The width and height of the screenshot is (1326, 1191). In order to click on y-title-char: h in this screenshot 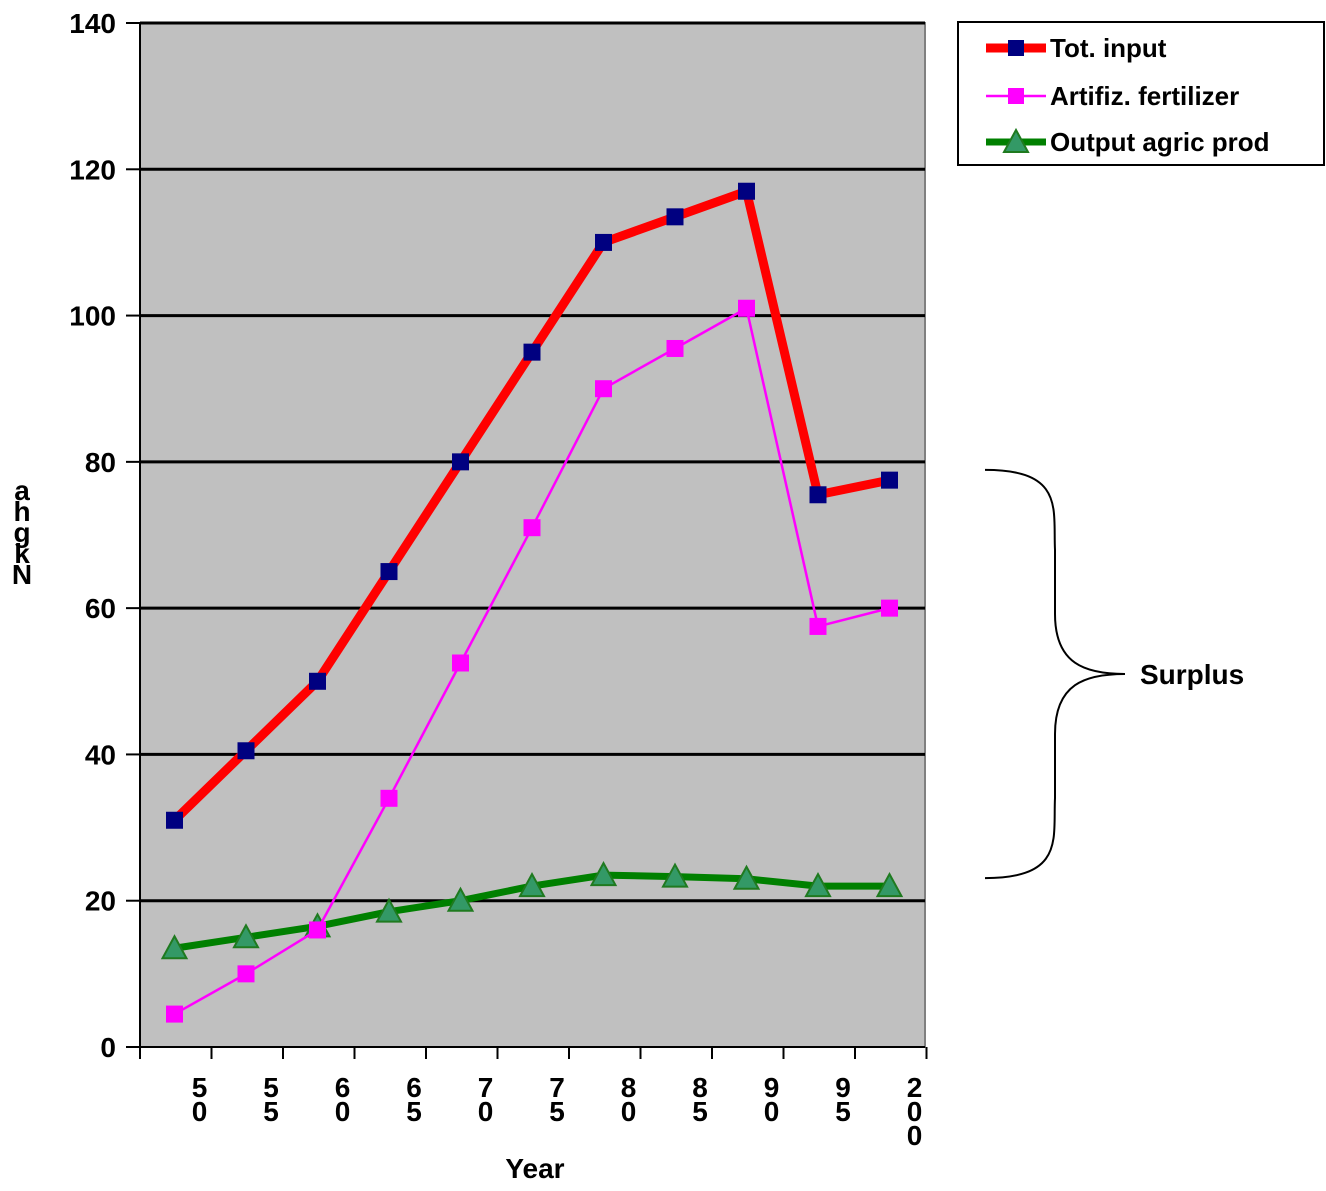, I will do `click(21, 511)`.